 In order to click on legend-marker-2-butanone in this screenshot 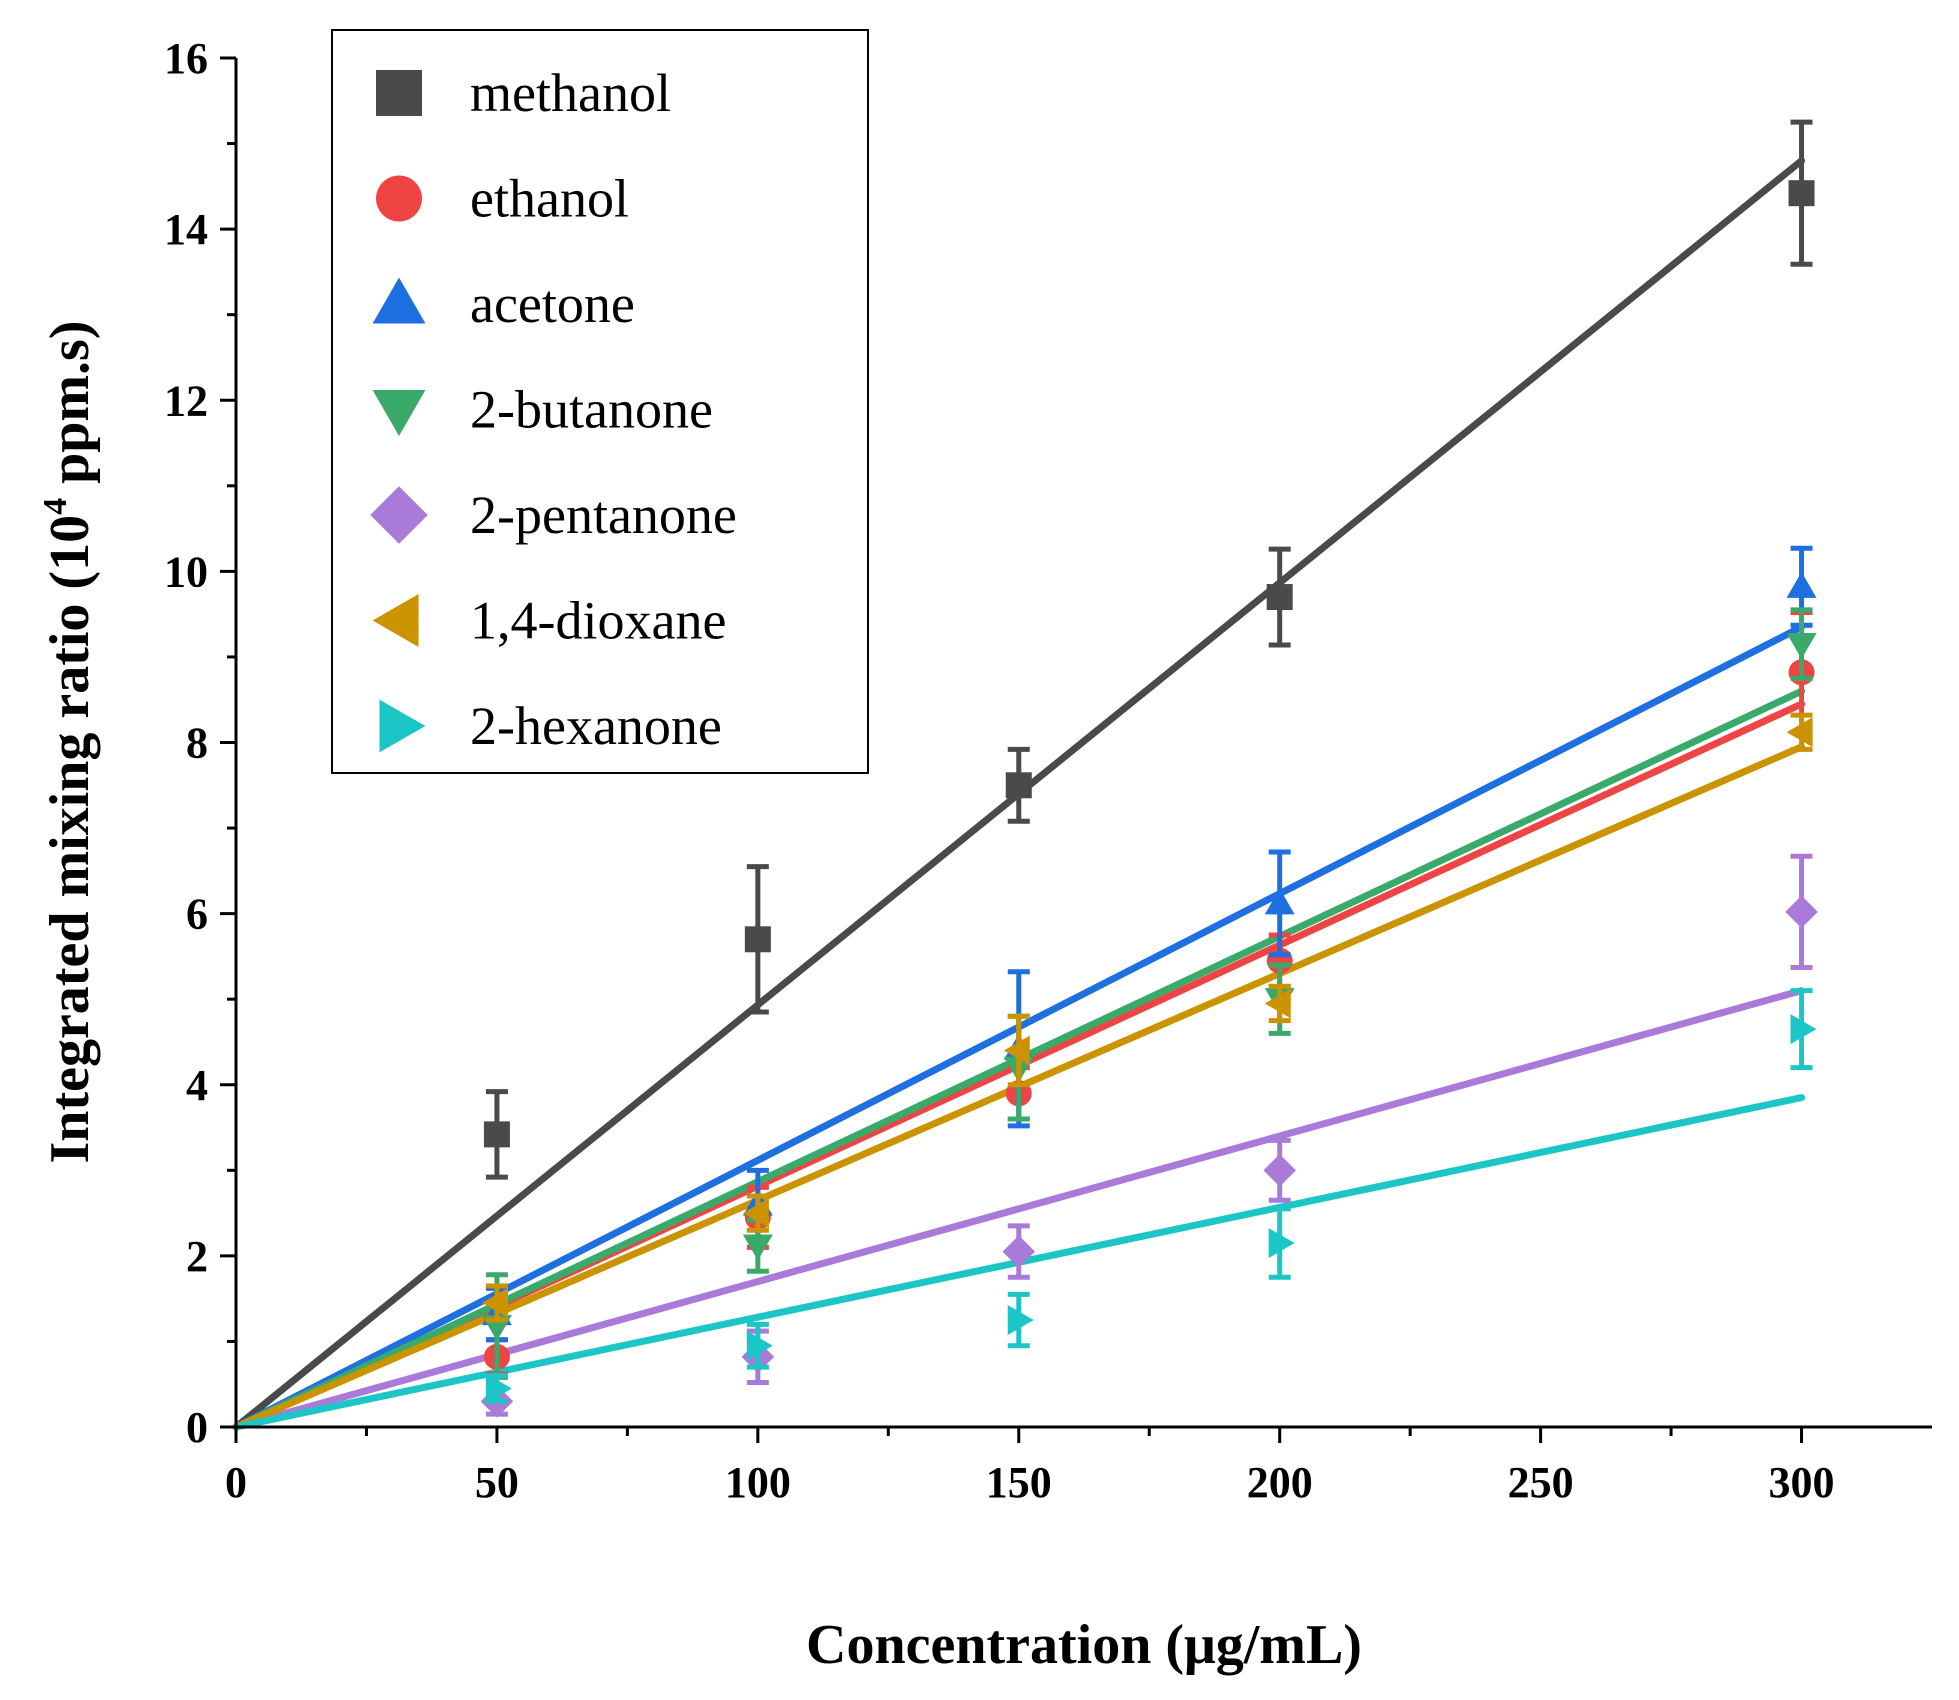, I will do `click(399, 412)`.